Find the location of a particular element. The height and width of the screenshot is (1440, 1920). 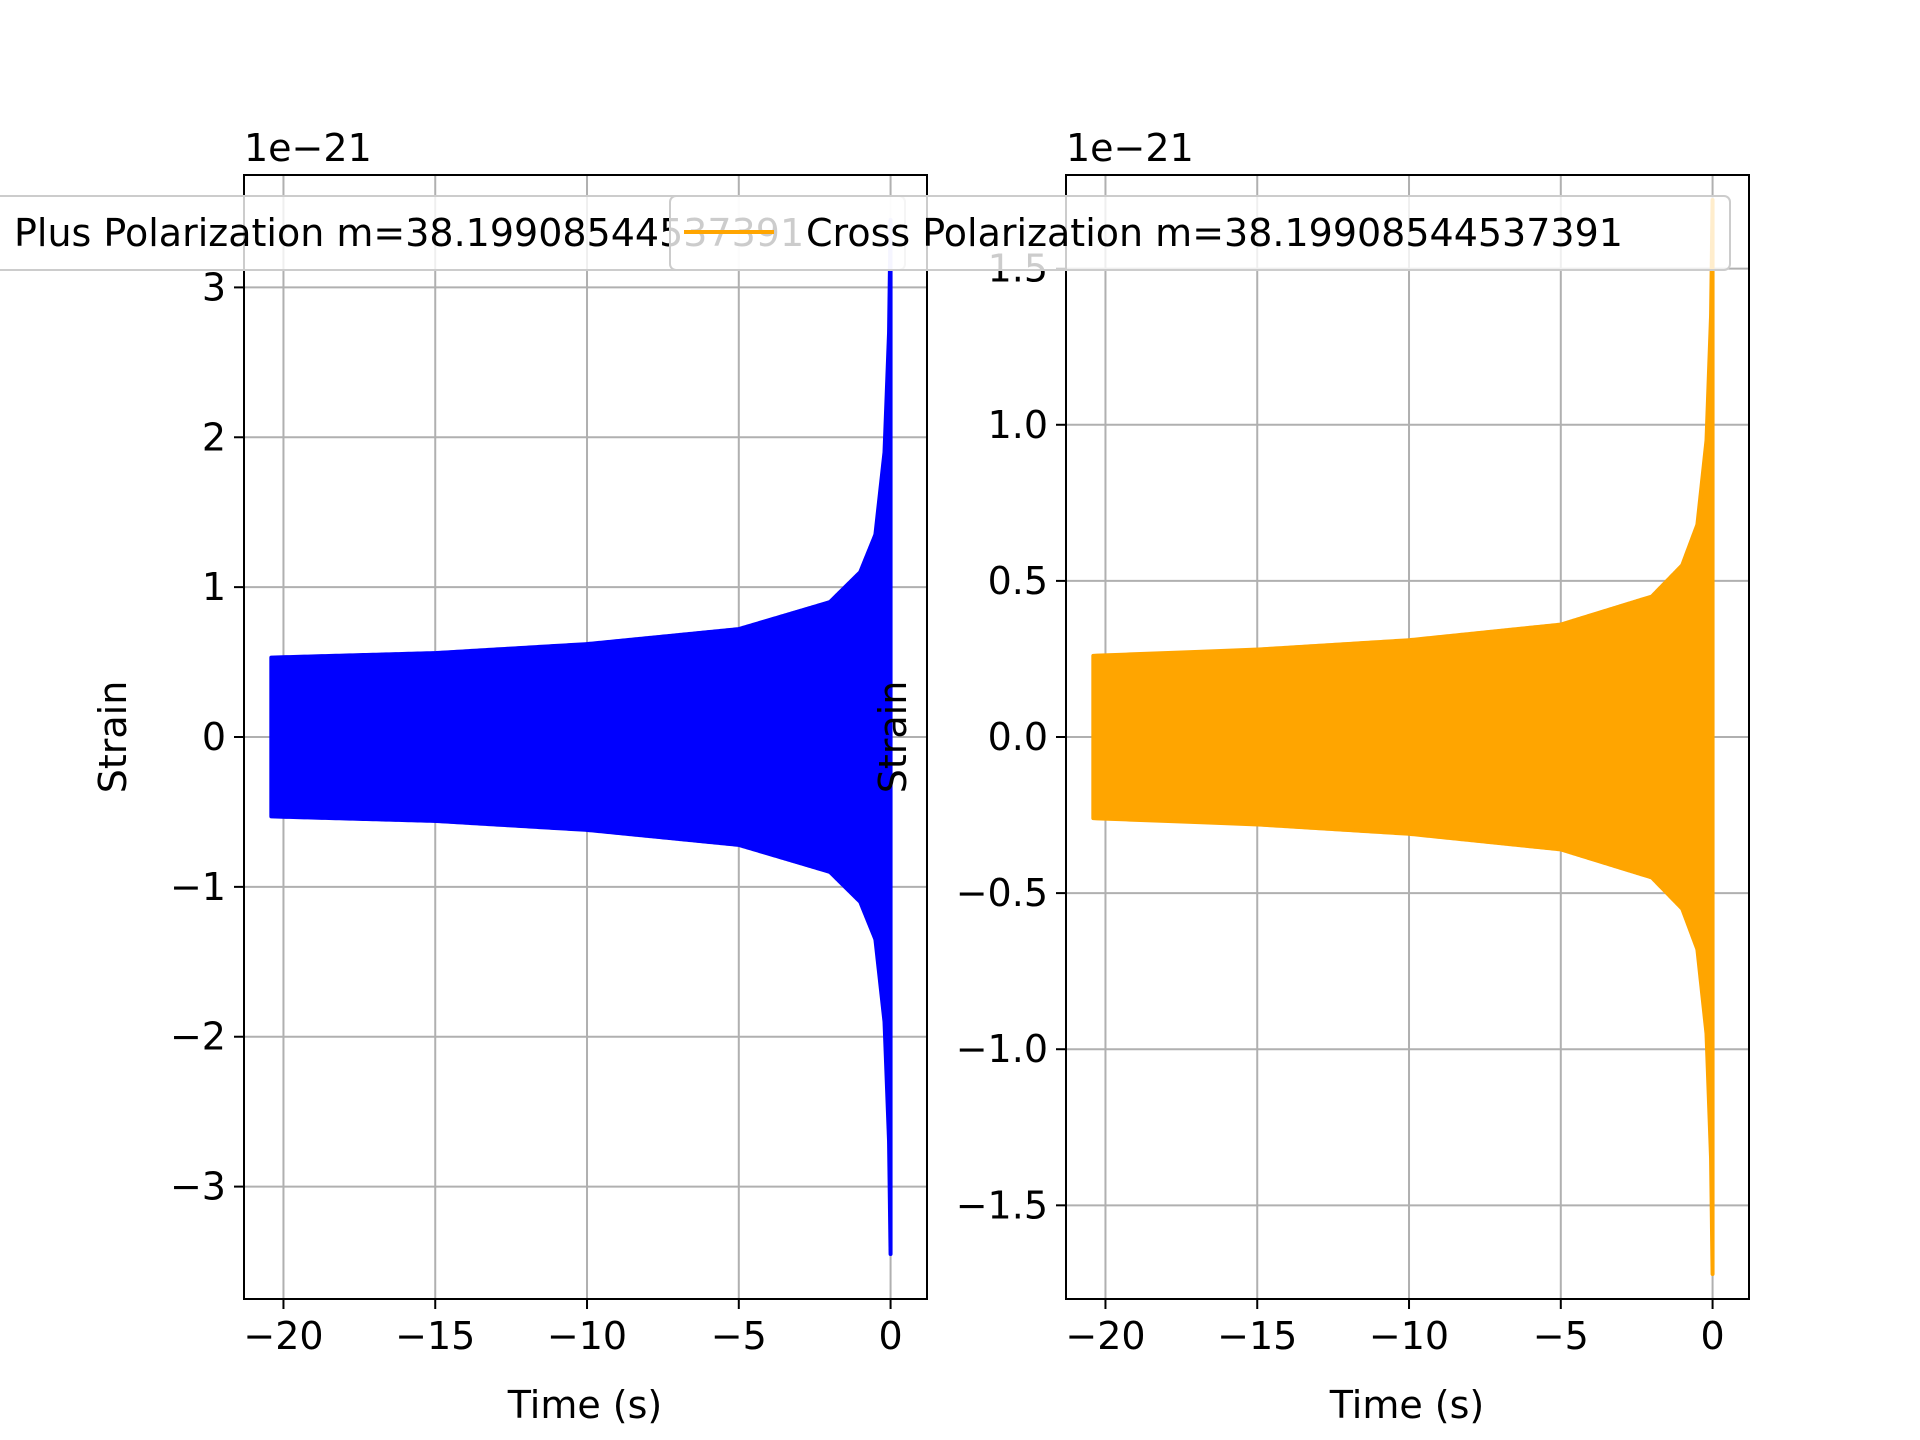

y-tick-label: 2 is located at coordinates (214, 437).